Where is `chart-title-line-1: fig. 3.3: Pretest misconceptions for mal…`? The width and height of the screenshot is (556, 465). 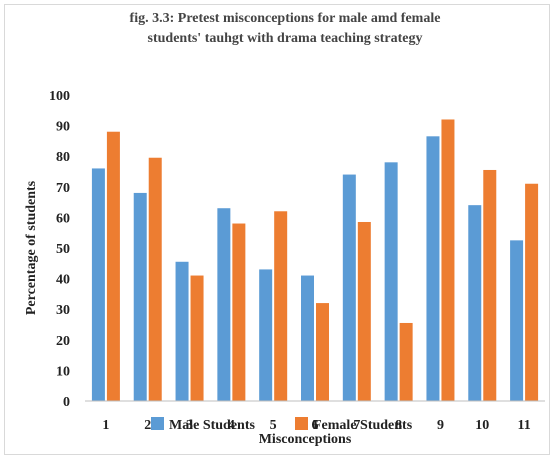
chart-title-line-1: fig. 3.3: Pretest misconceptions for mal… is located at coordinates (285, 18).